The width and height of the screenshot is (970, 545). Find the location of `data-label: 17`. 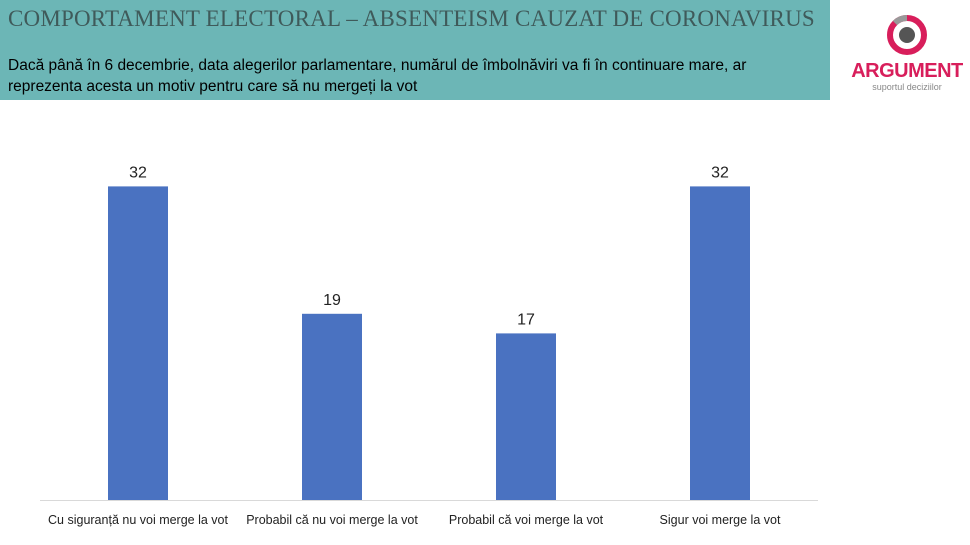

data-label: 17 is located at coordinates (526, 319).